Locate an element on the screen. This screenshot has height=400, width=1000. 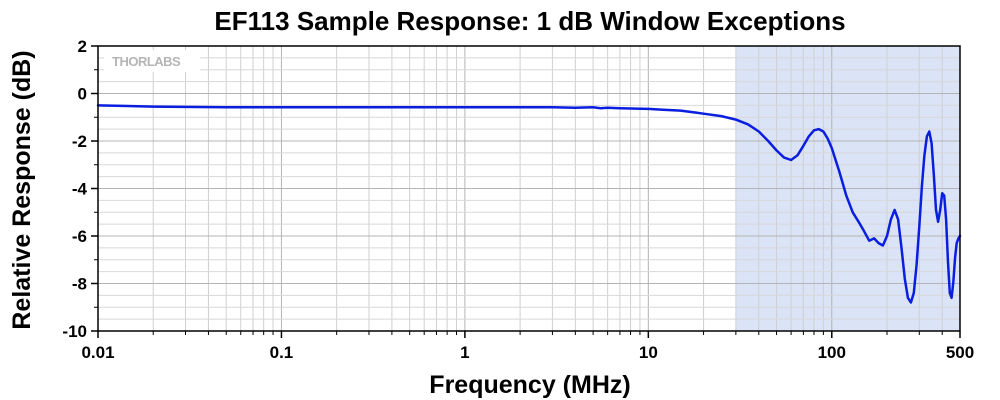
thorlabs-logo: THORLABS is located at coordinates (152, 61).